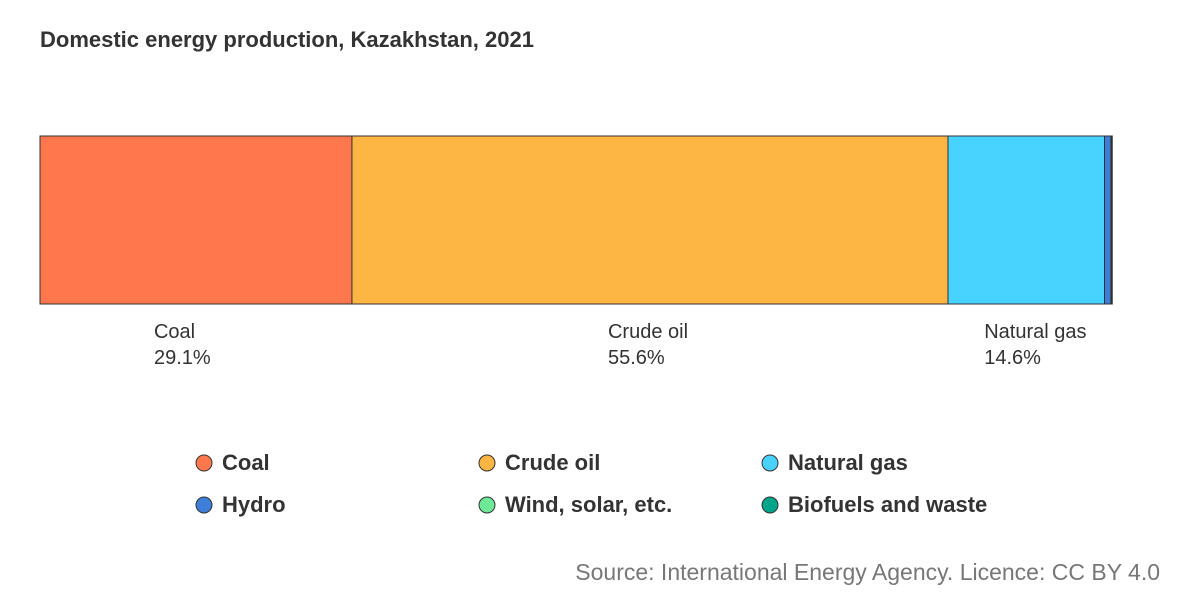 Image resolution: width=1200 pixels, height=600 pixels. Describe the element at coordinates (1035, 332) in the screenshot. I see `bar-label-natural-gas: Natural gas` at that location.